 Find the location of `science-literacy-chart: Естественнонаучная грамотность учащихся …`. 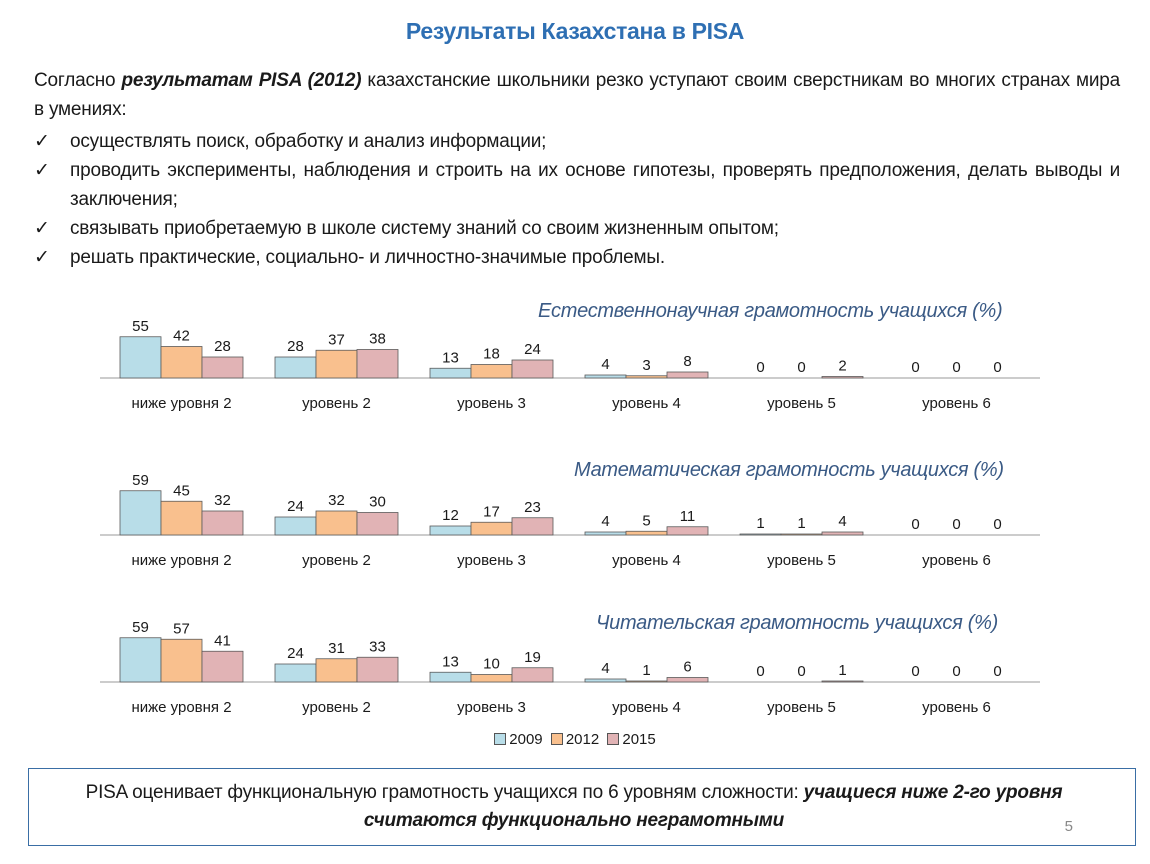

science-literacy-chart: Естественнонаучная грамотность учащихся … is located at coordinates (575, 368).